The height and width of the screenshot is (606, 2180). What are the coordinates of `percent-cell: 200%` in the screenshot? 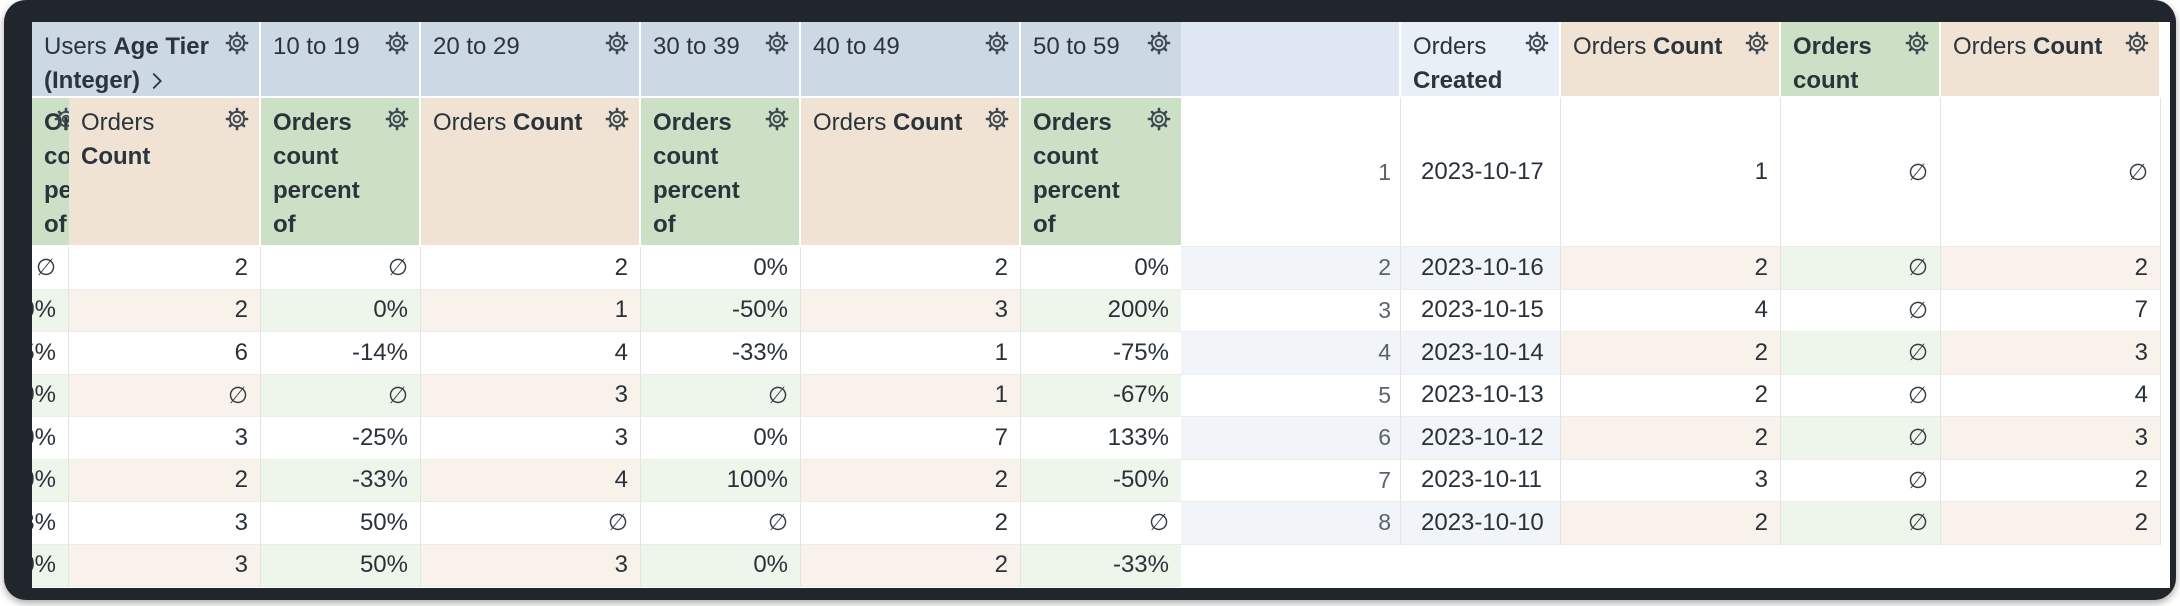 It's located at (1101, 310).